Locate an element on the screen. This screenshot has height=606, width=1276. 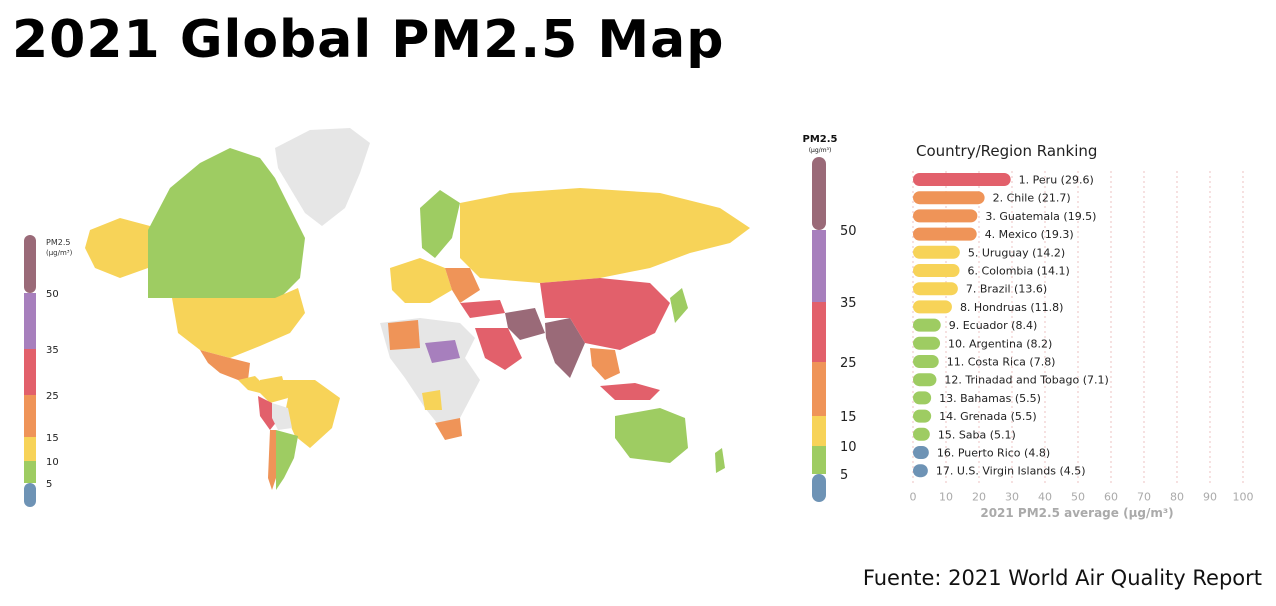
bar-label: 11. Costa Rica (7.8) is located at coordinates (1001, 362).